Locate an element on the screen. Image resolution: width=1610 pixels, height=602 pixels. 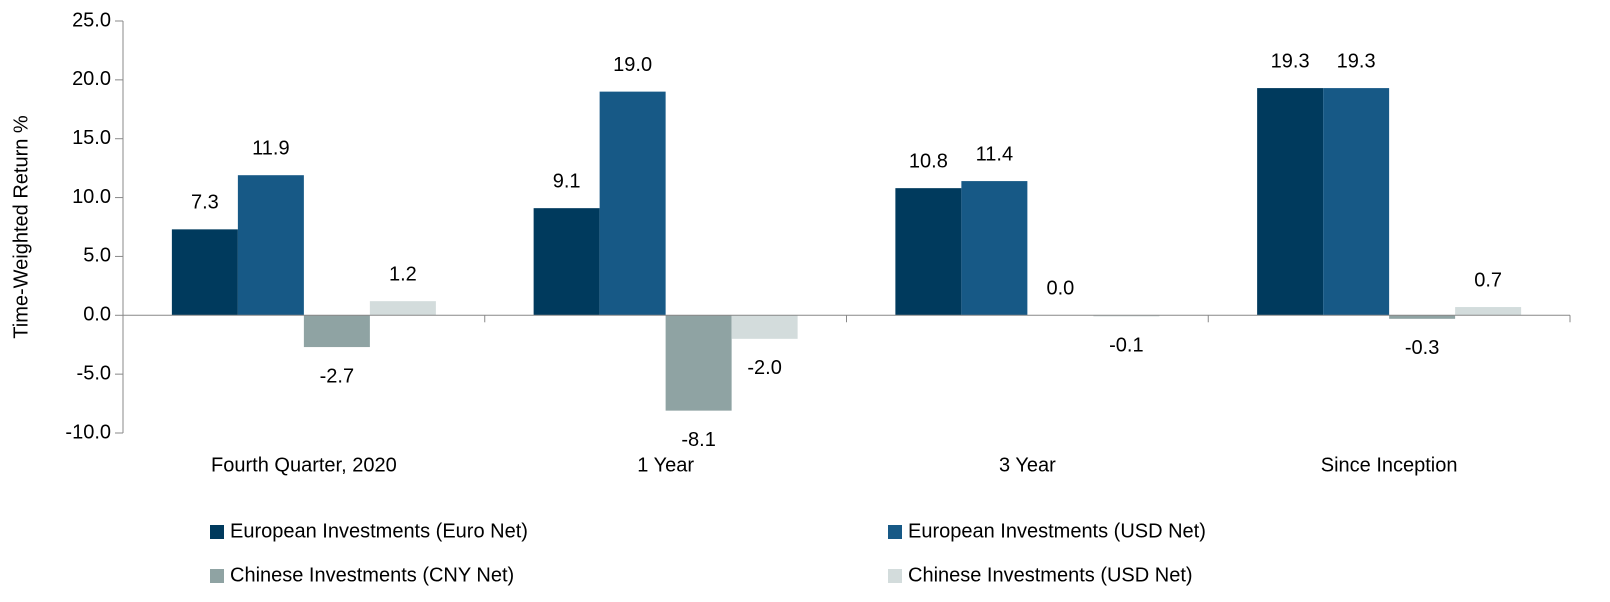
data-label: 7.3 is located at coordinates (205, 203).